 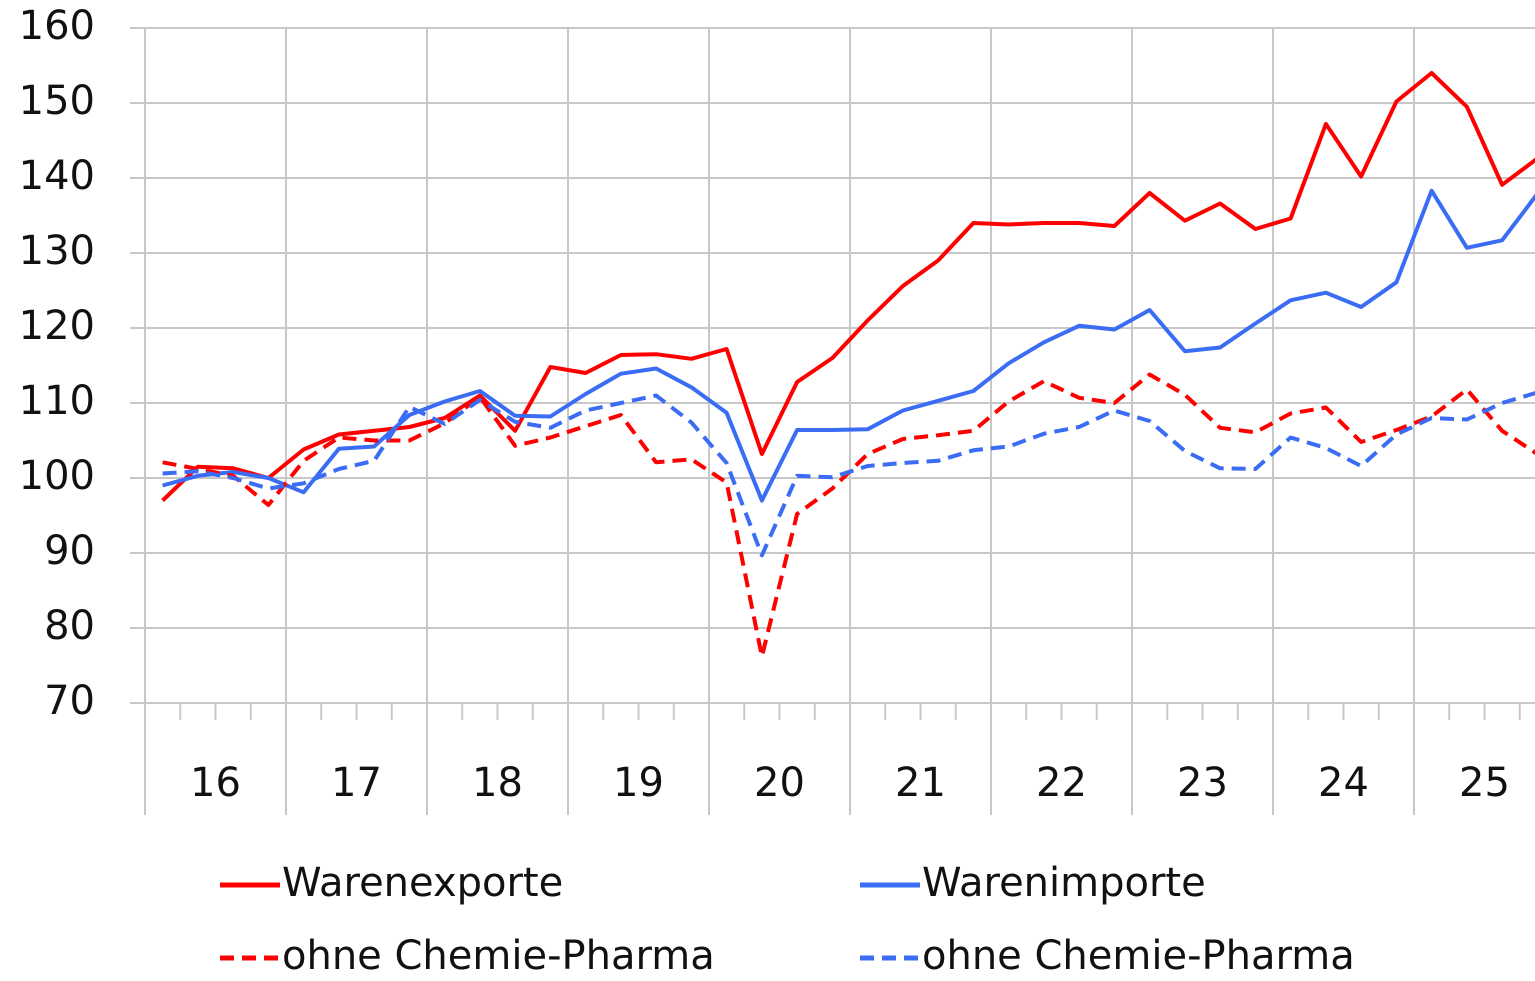 I want to click on y-tick-label: 80, so click(x=69, y=626).